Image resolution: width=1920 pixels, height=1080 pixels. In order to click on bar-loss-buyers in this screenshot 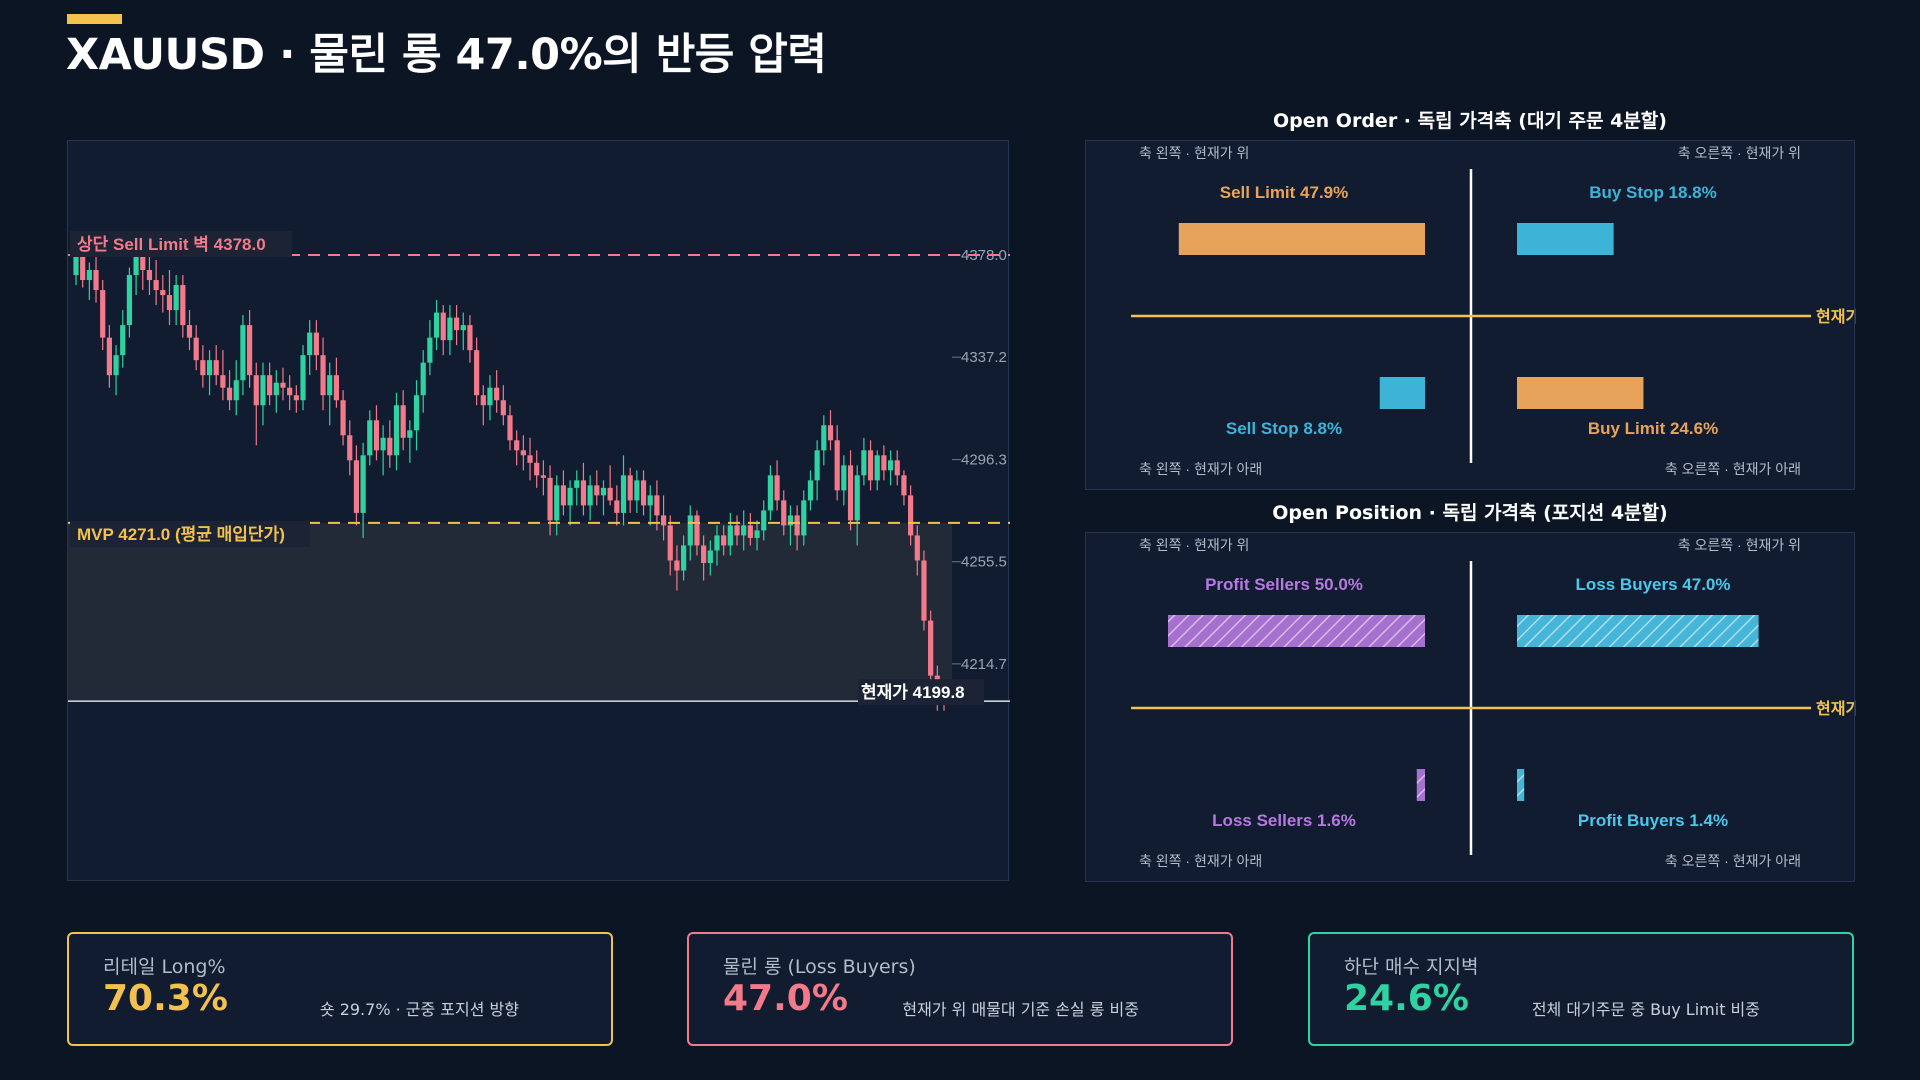, I will do `click(1638, 631)`.